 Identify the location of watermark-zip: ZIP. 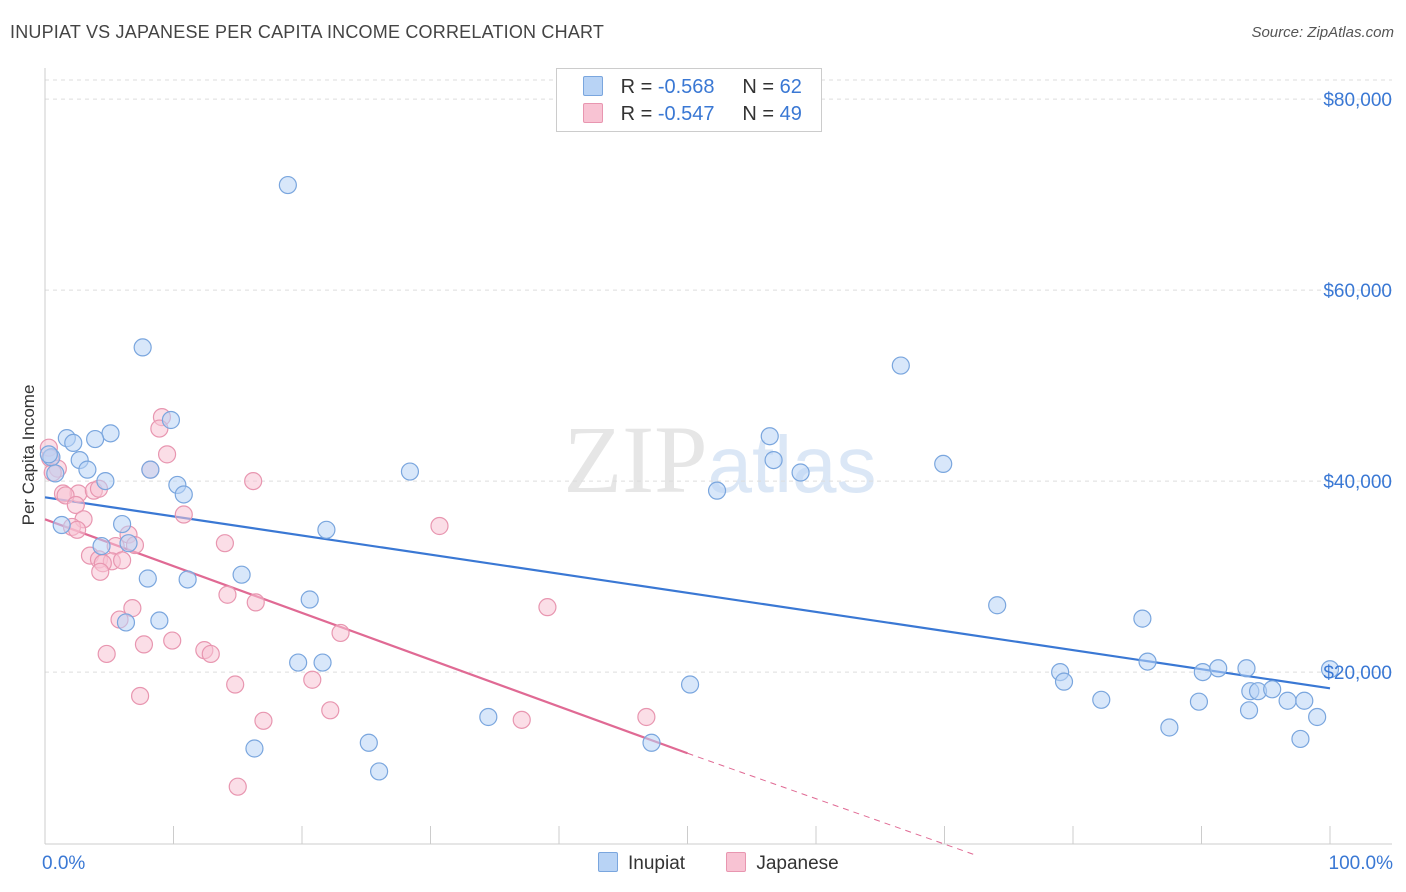
(636, 459).